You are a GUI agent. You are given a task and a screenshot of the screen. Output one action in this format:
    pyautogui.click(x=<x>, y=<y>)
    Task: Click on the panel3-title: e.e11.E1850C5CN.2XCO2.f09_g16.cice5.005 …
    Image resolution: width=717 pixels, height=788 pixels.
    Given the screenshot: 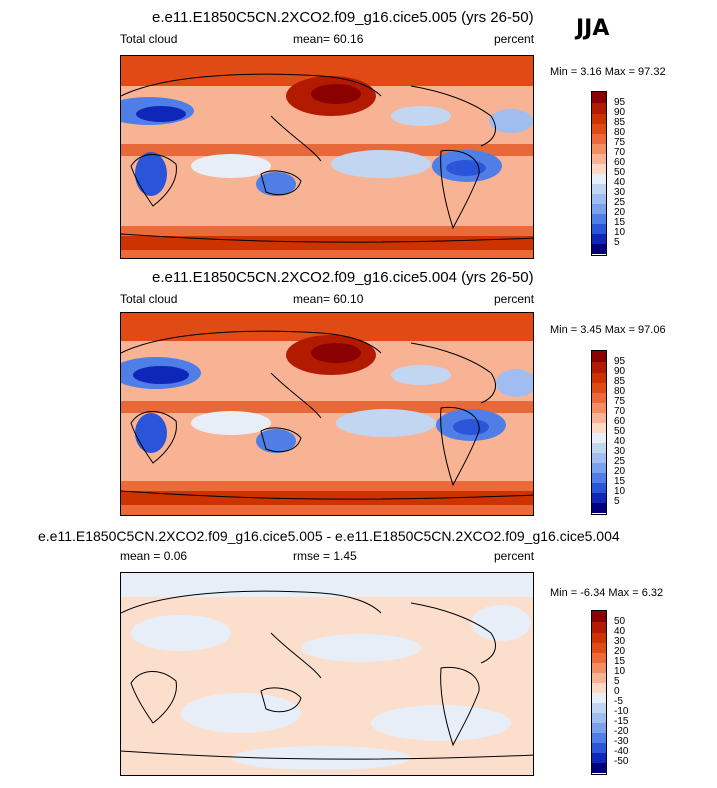 What is the action you would take?
    pyautogui.click(x=329, y=536)
    